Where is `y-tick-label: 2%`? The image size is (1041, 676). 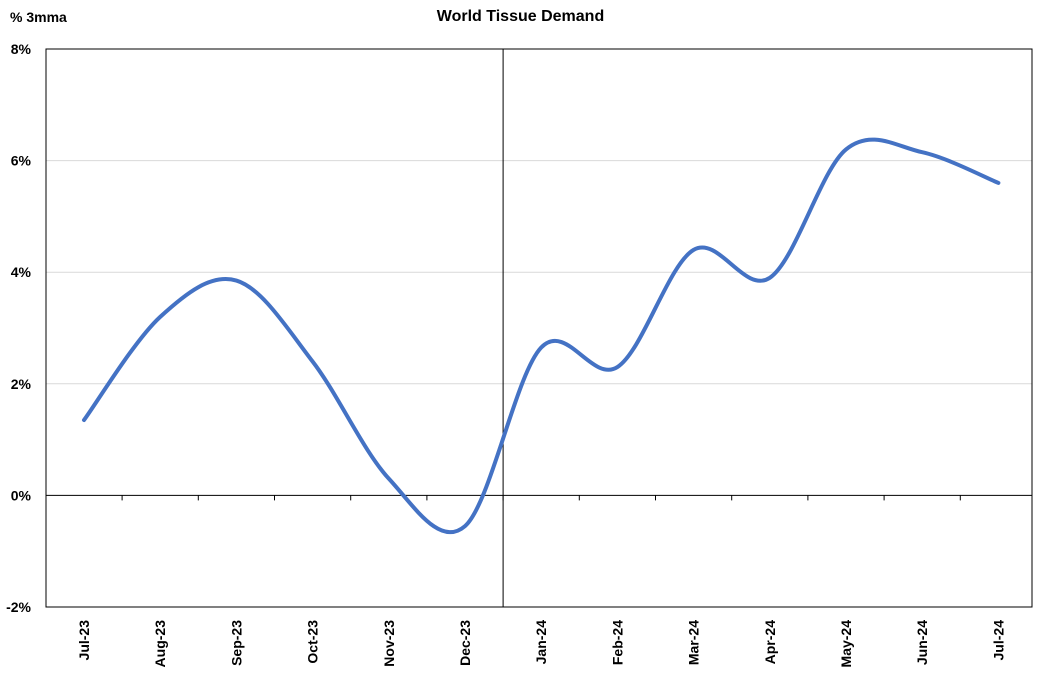
y-tick-label: 2% is located at coordinates (21, 384).